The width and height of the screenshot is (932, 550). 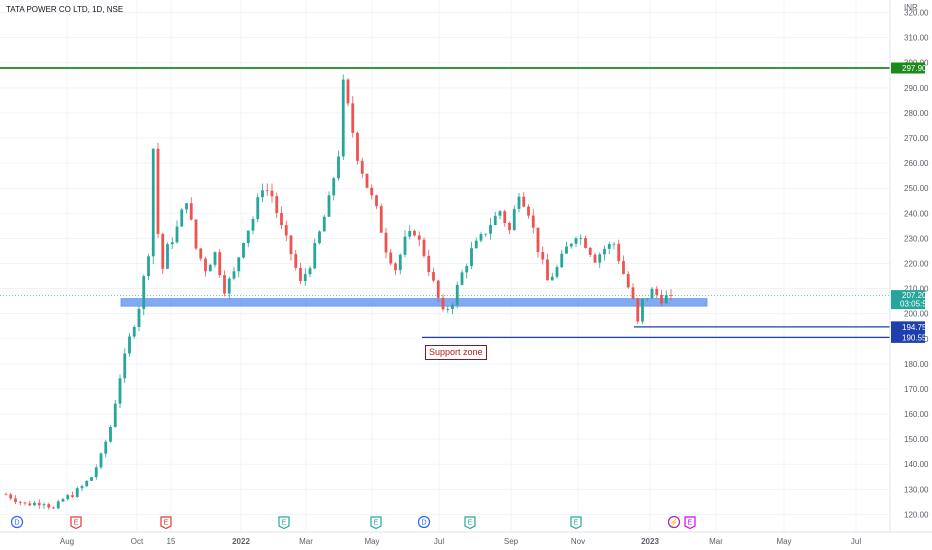 I want to click on price-tick-label: 290.00, so click(x=916, y=88).